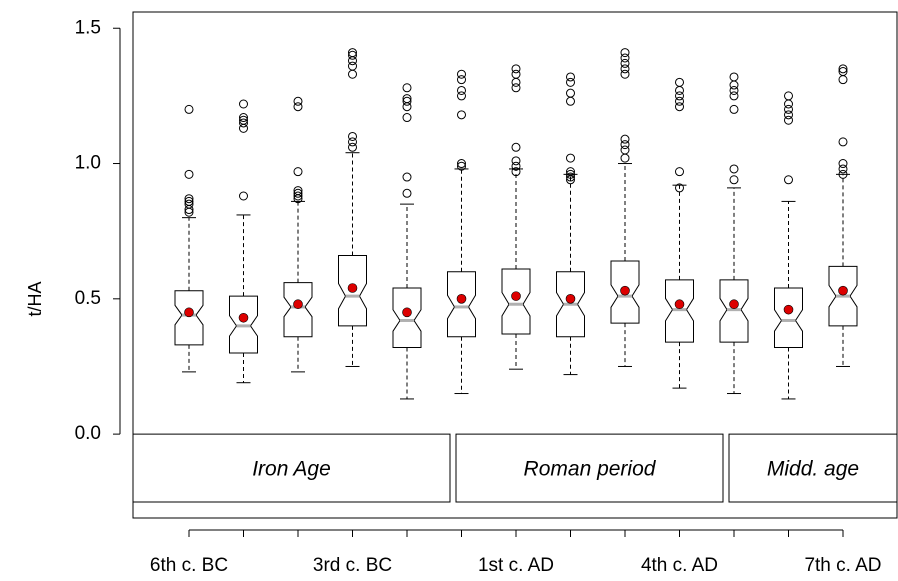 This screenshot has width=898, height=581. I want to click on y-tick-label: 1.0, so click(88, 163).